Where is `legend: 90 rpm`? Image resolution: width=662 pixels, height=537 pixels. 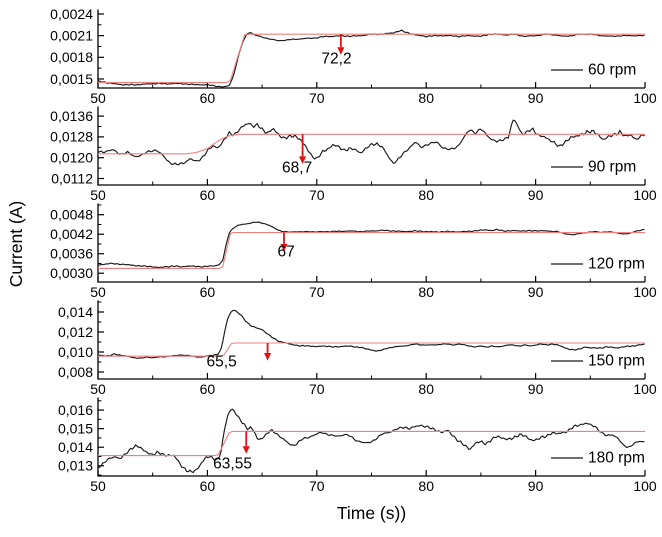 legend: 90 rpm is located at coordinates (593, 167).